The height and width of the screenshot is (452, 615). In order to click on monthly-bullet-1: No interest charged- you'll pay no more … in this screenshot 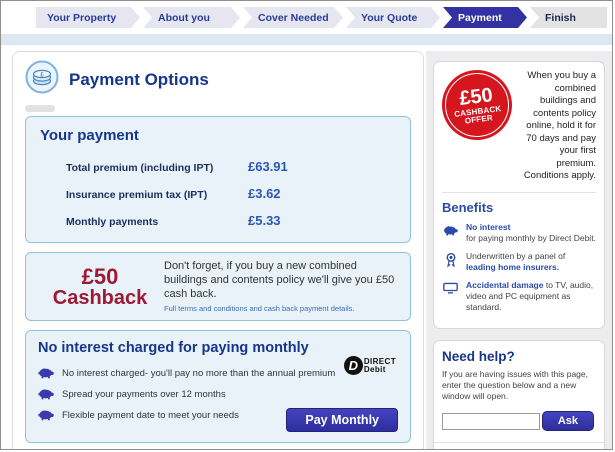, I will do `click(193, 373)`.